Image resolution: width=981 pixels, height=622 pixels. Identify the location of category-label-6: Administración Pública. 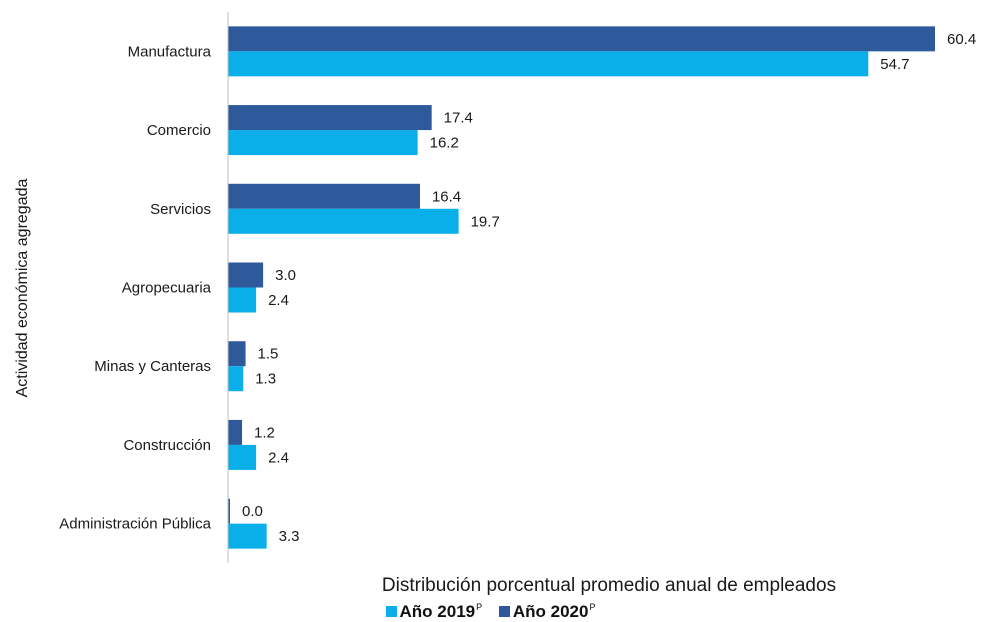
(135, 524).